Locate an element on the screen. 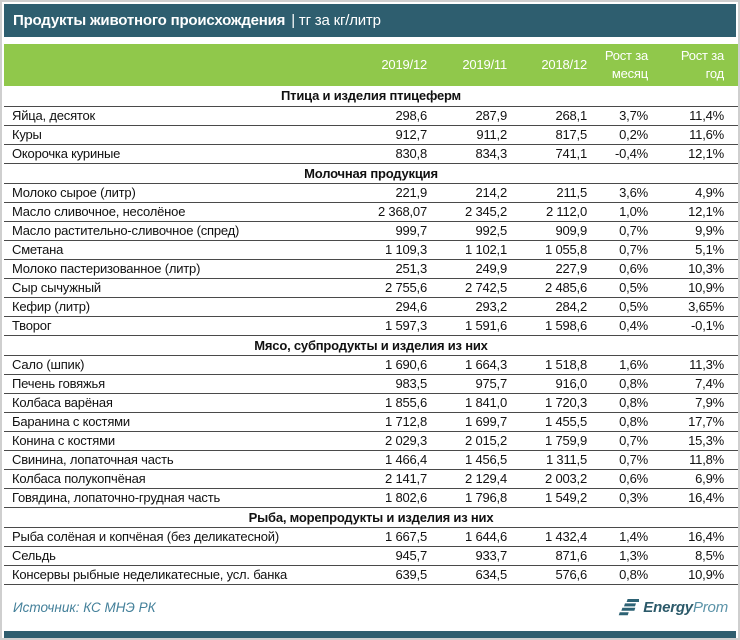 This screenshot has height=640, width=740. cell-value: 2 485,6 is located at coordinates (561, 288).